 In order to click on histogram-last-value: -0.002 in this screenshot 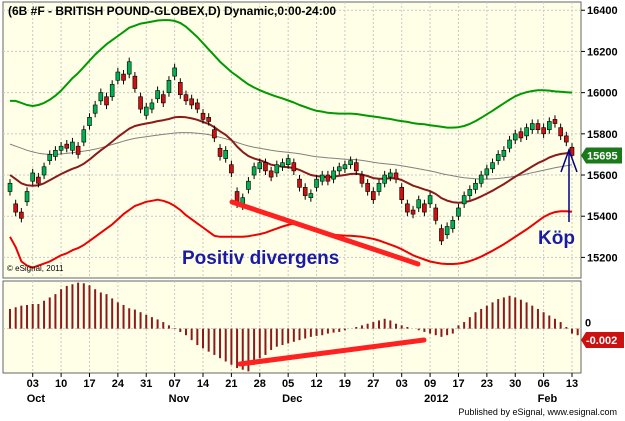, I will do `click(601, 341)`.